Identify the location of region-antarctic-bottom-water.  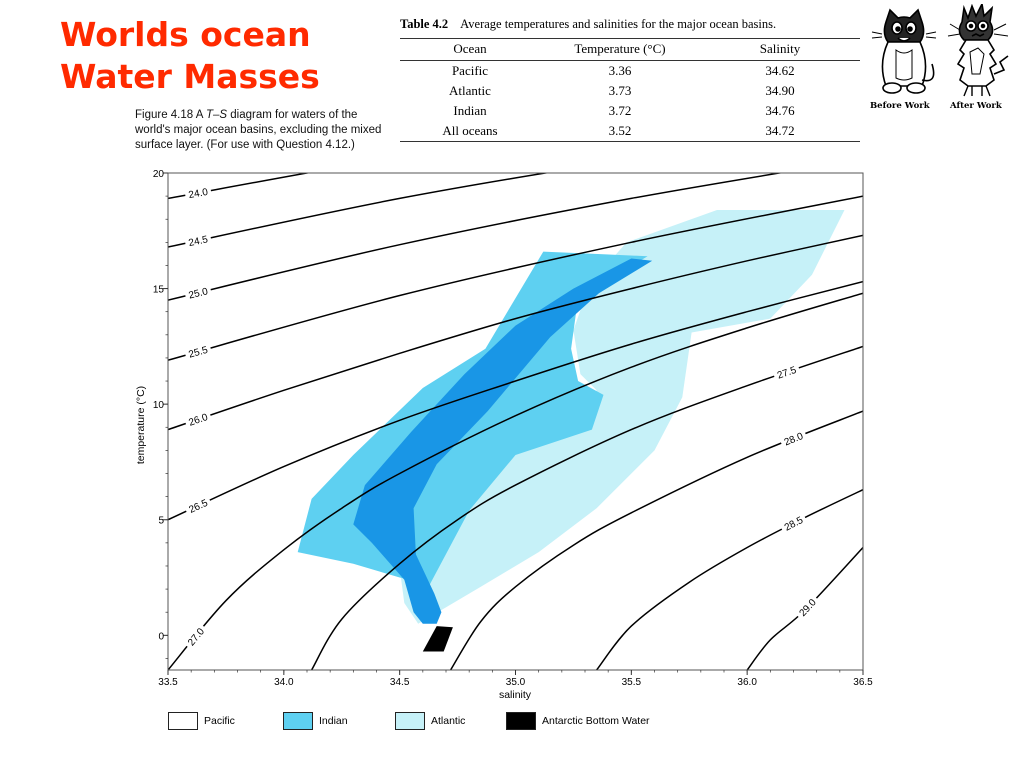
(437, 639).